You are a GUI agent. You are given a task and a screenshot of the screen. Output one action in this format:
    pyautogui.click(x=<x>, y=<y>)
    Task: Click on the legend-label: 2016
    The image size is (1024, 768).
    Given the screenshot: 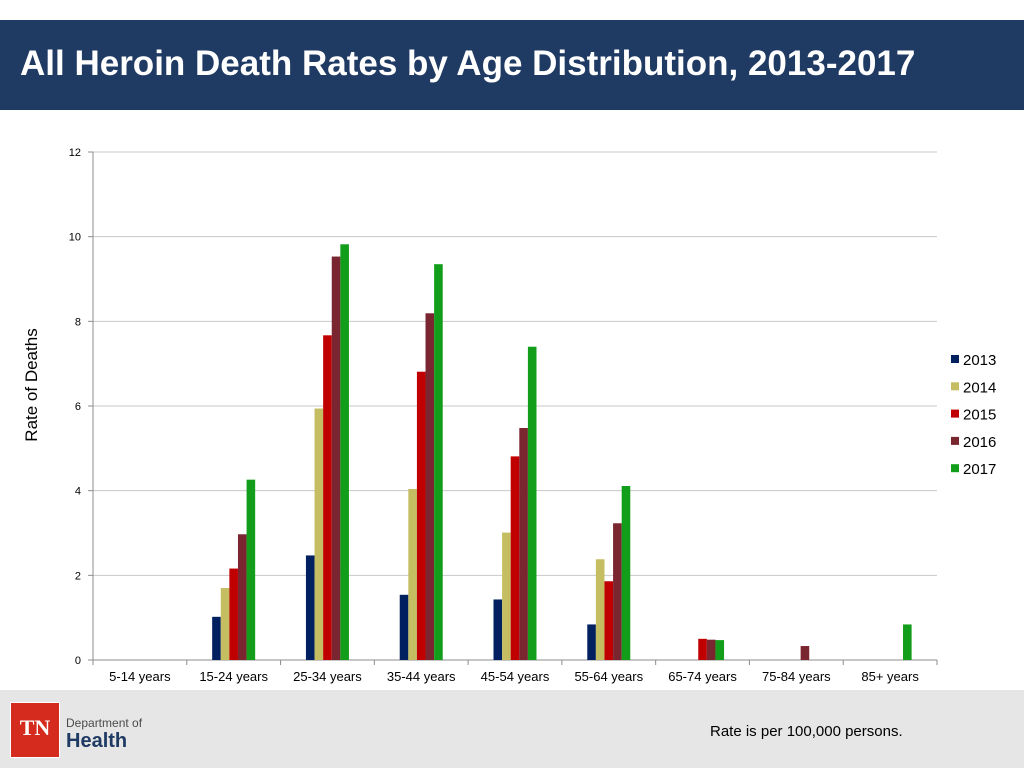 What is the action you would take?
    pyautogui.click(x=979, y=442)
    